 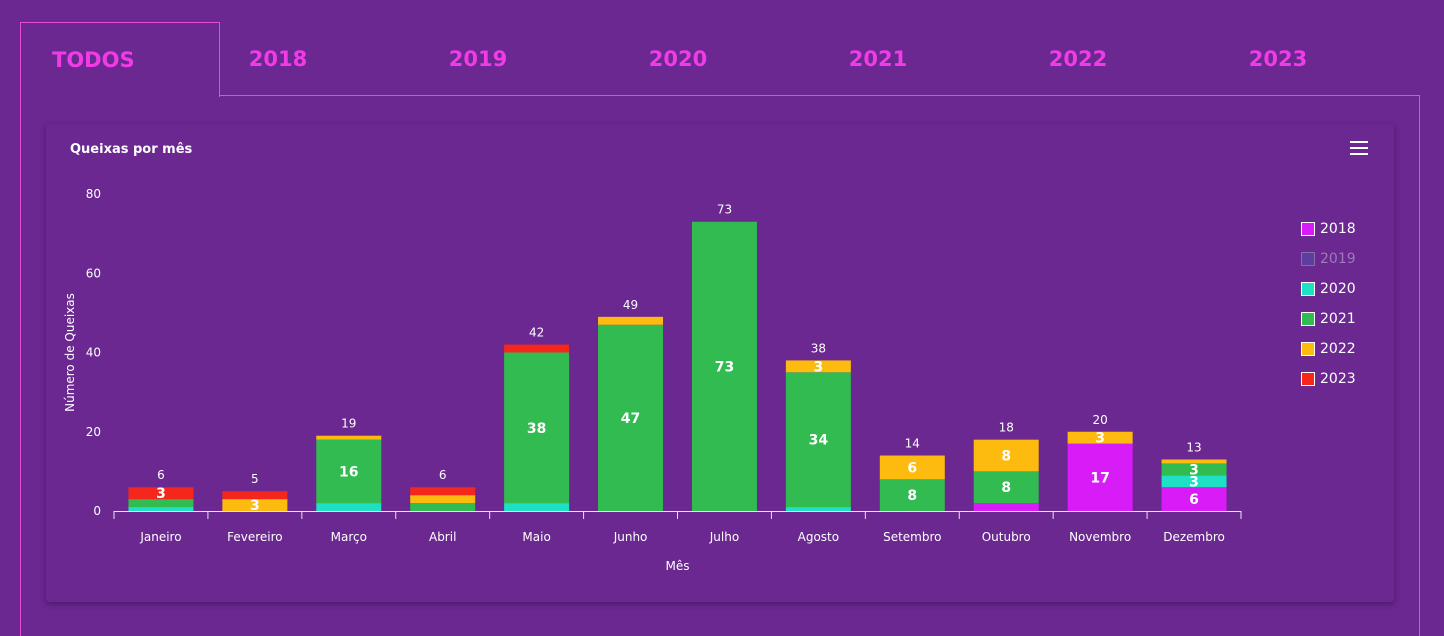 I want to click on legend-item-2022: 2022, so click(x=1328, y=349).